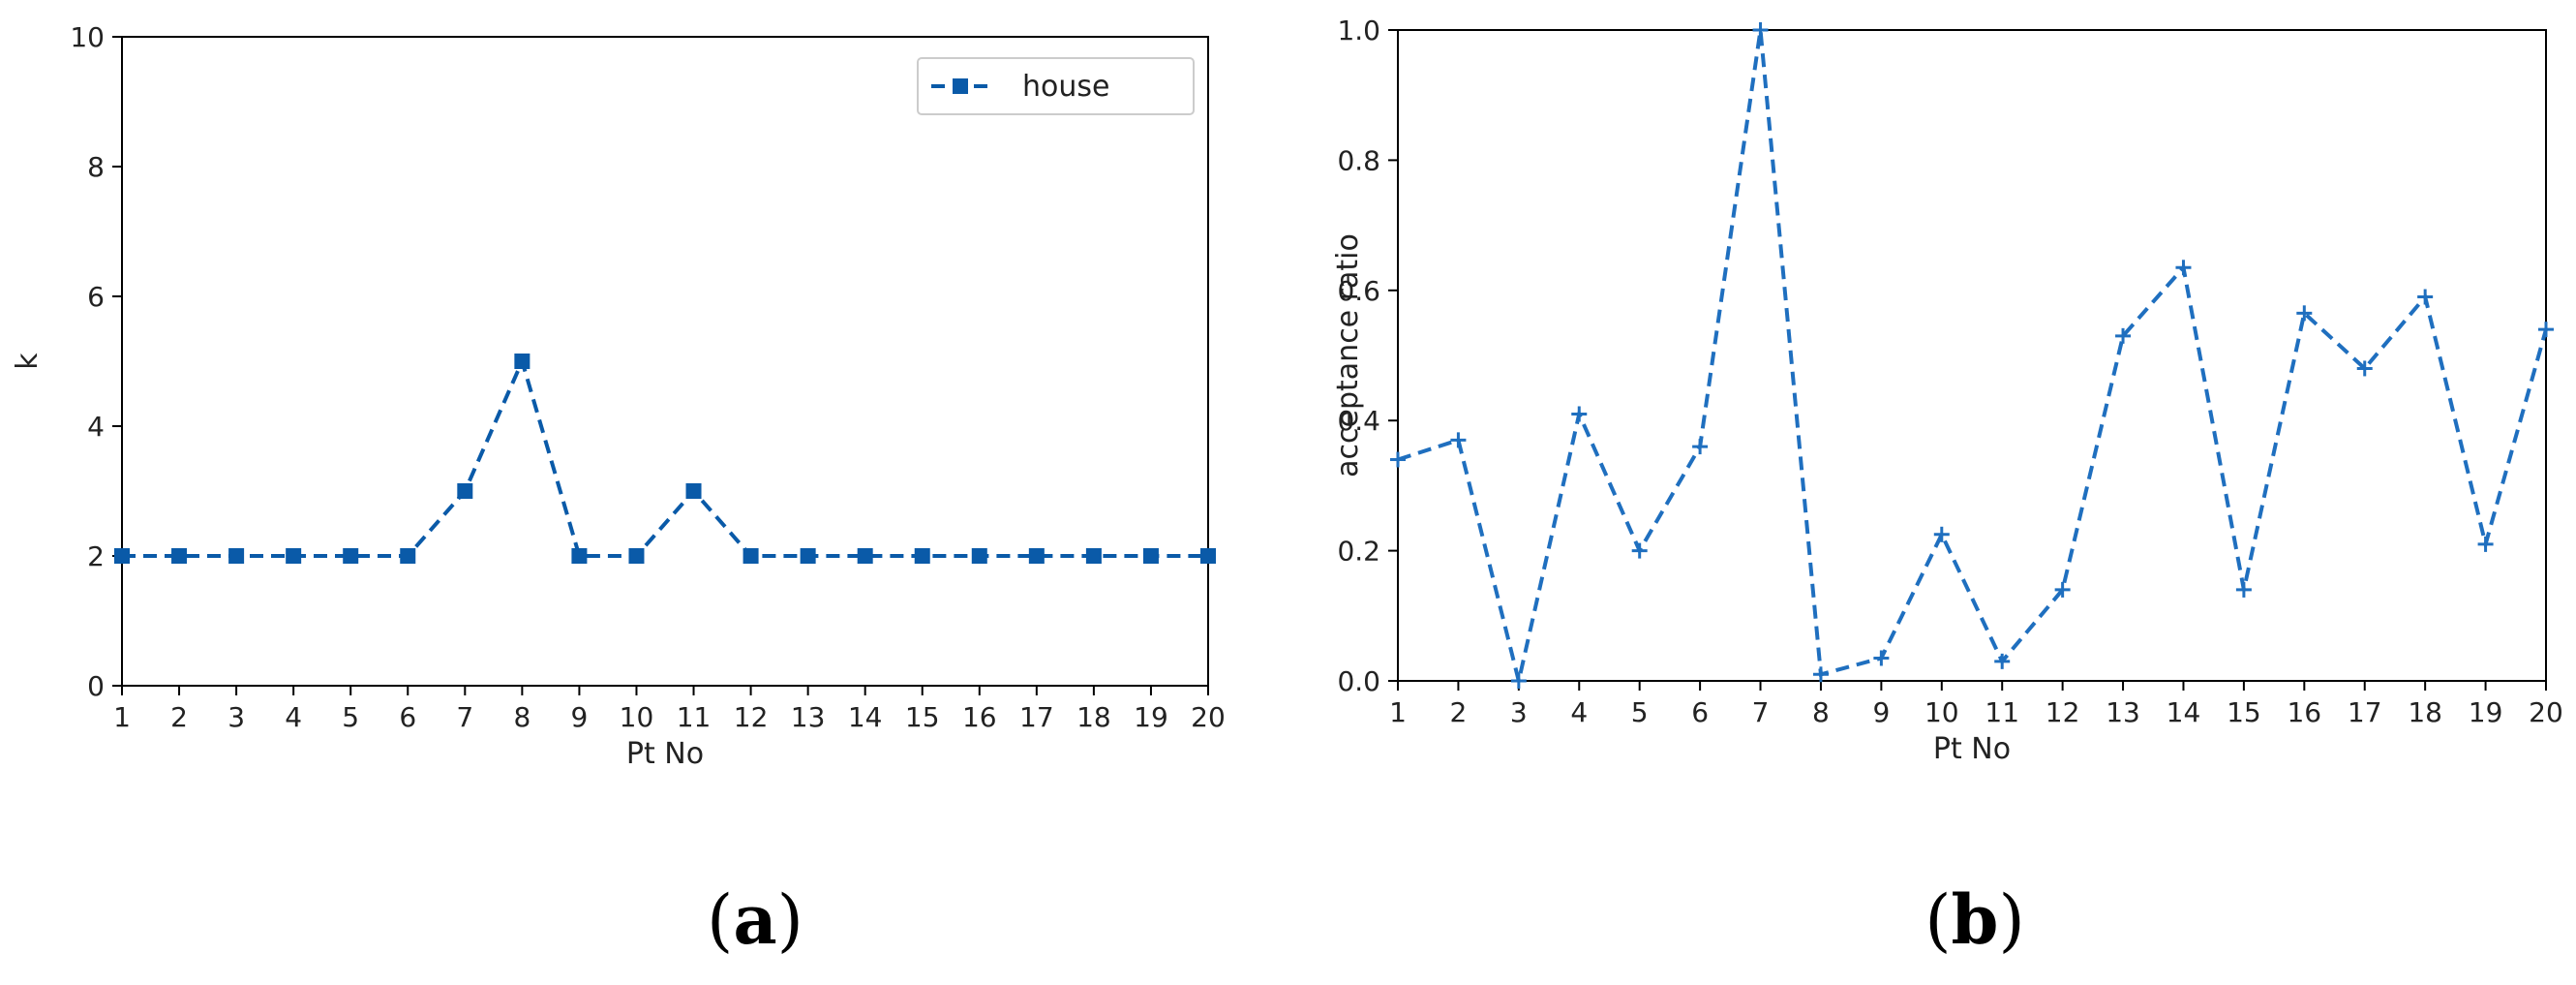 This screenshot has height=985, width=2576. What do you see at coordinates (87, 37) in the screenshot?
I see `y-tick-label: 10` at bounding box center [87, 37].